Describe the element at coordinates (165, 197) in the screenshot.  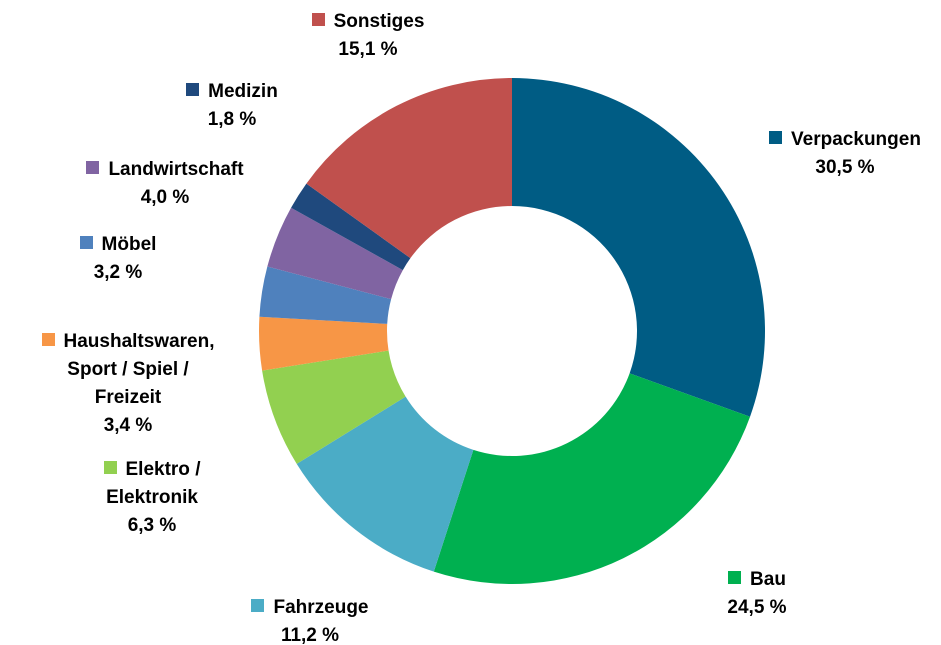
I see `value-label: 4,0 %` at that location.